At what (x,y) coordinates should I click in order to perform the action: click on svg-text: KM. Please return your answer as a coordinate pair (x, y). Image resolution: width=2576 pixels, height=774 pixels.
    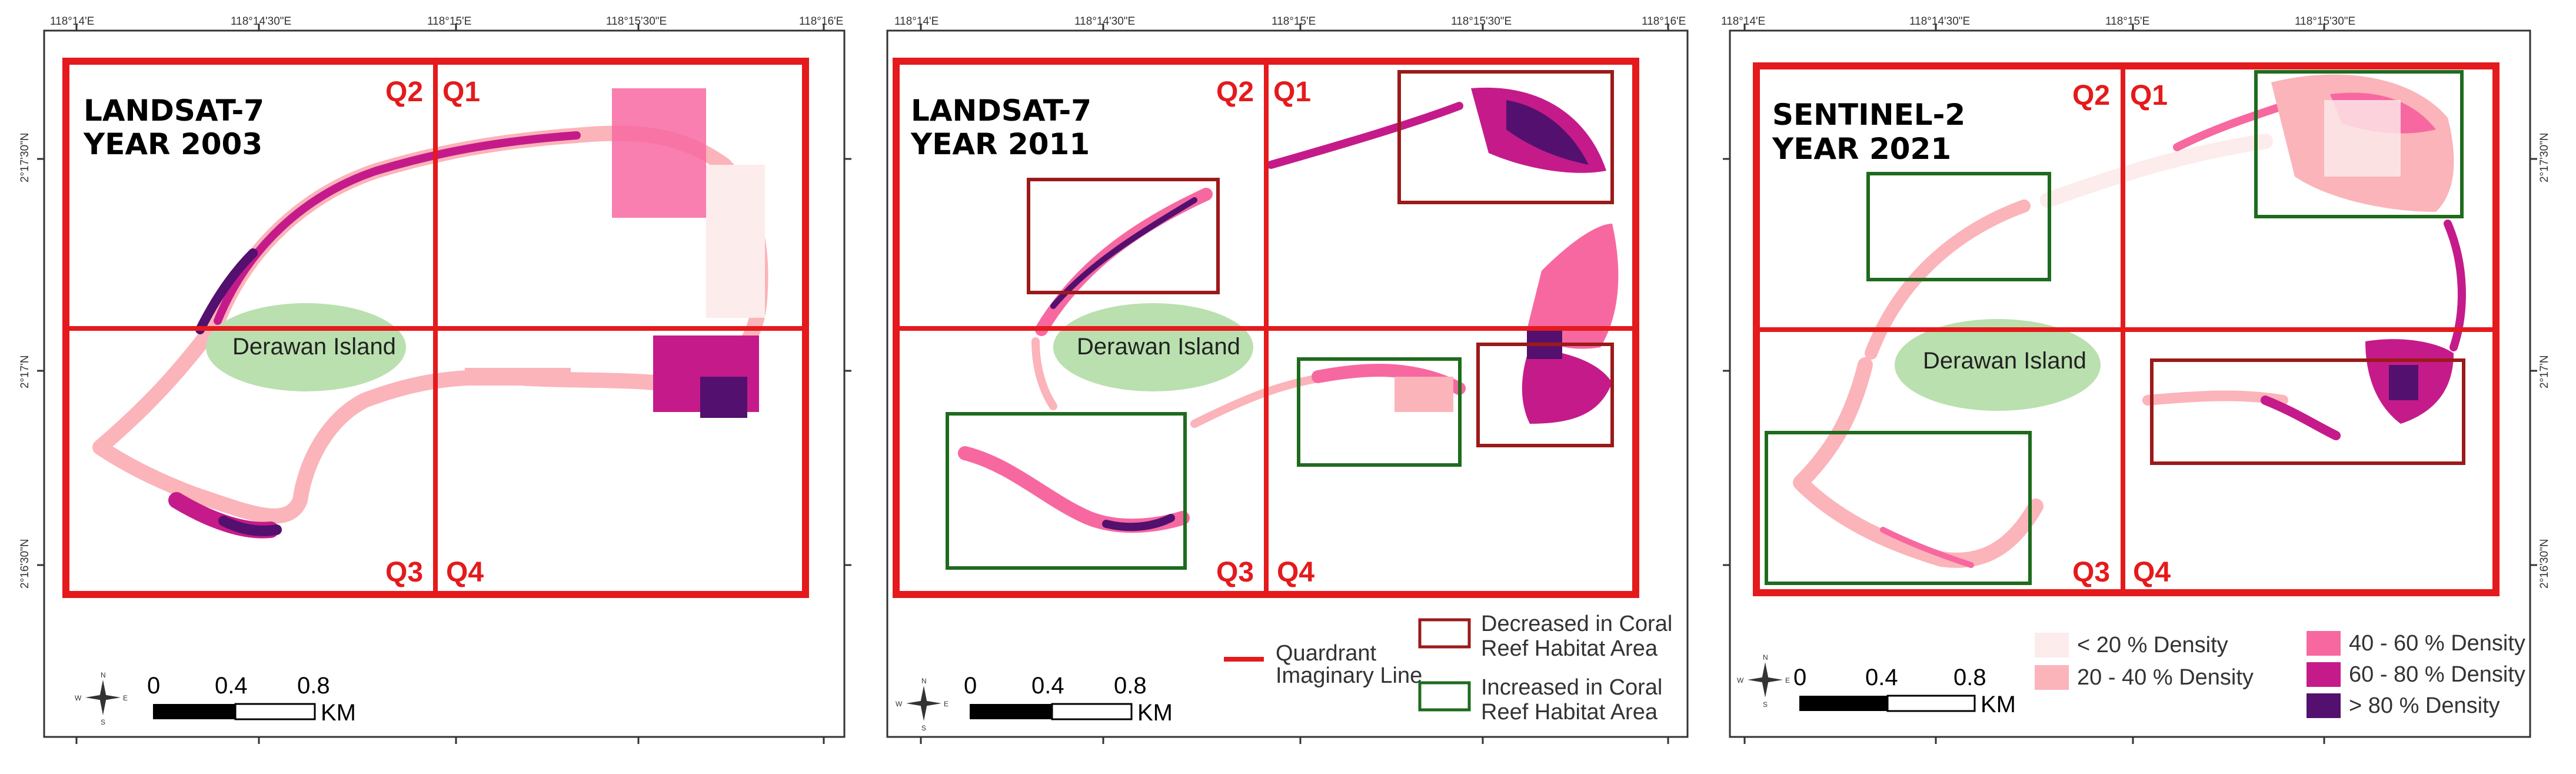
    Looking at the image, I should click on (338, 713).